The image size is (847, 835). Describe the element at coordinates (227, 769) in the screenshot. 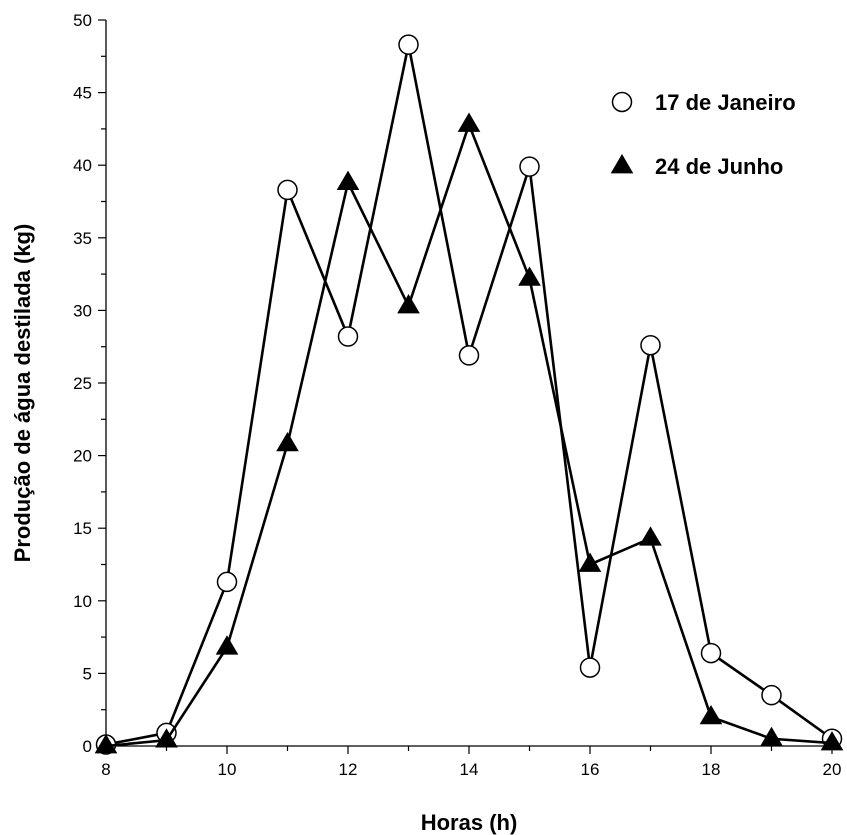

I see `x-tick-label: 10` at that location.